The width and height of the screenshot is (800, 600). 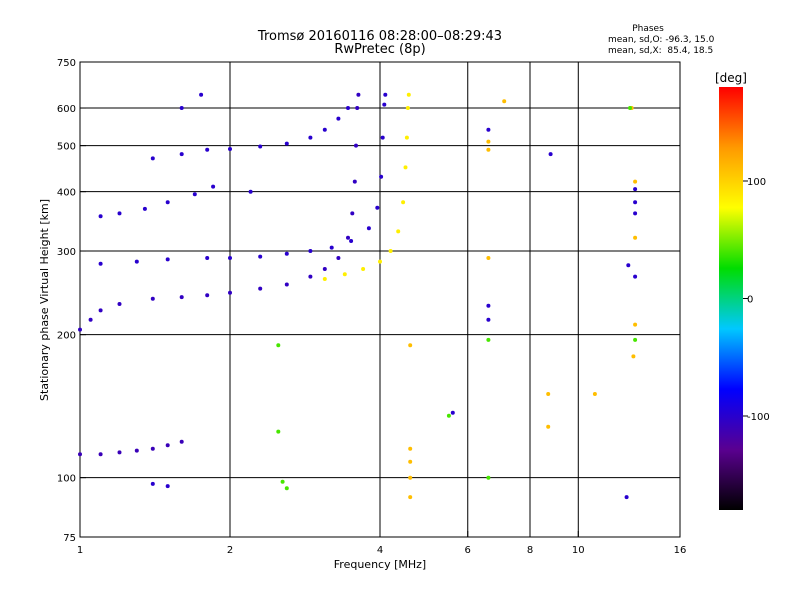 I want to click on colorbar-ticks: 100 0 -100, so click(x=756, y=300).